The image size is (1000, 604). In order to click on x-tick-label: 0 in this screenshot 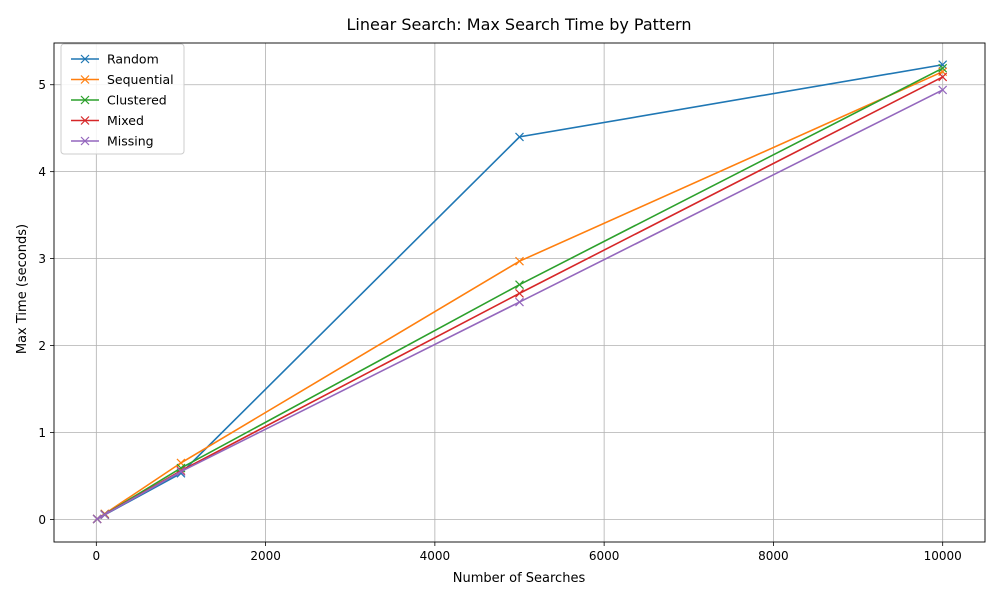, I will do `click(96, 556)`.